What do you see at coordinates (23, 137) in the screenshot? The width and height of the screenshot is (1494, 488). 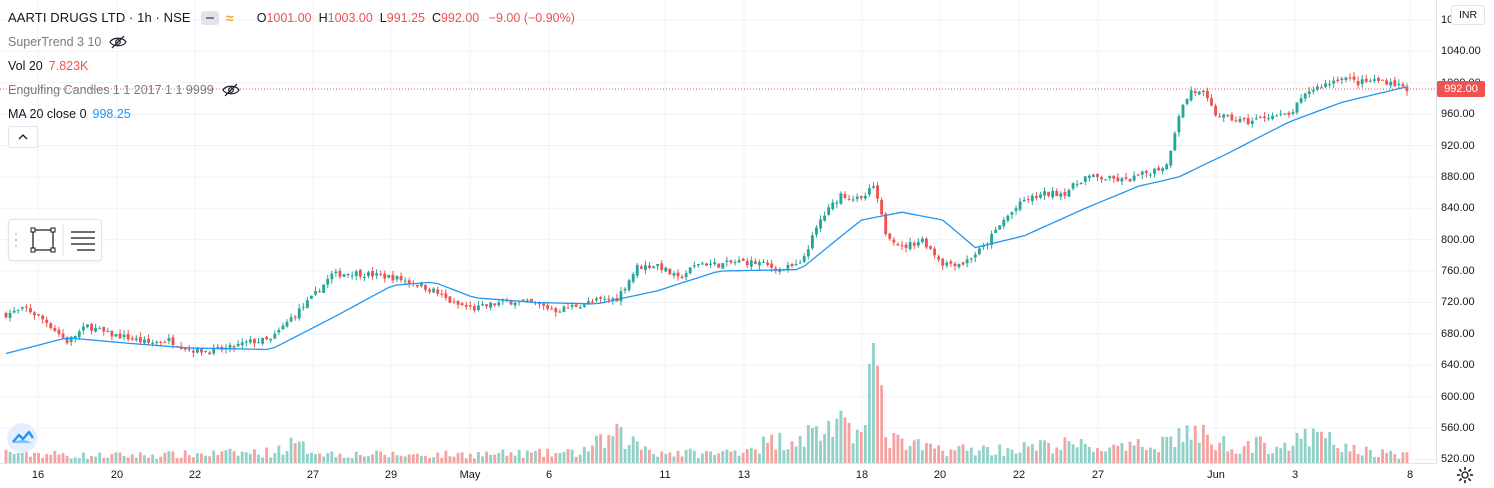 I see `collapse-legend-button` at bounding box center [23, 137].